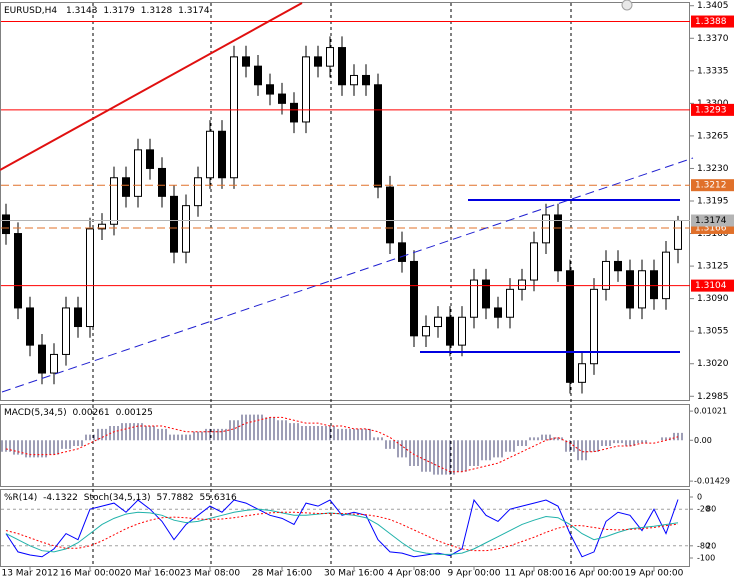  I want to click on y-tick-label: 1.3300, so click(713, 104).